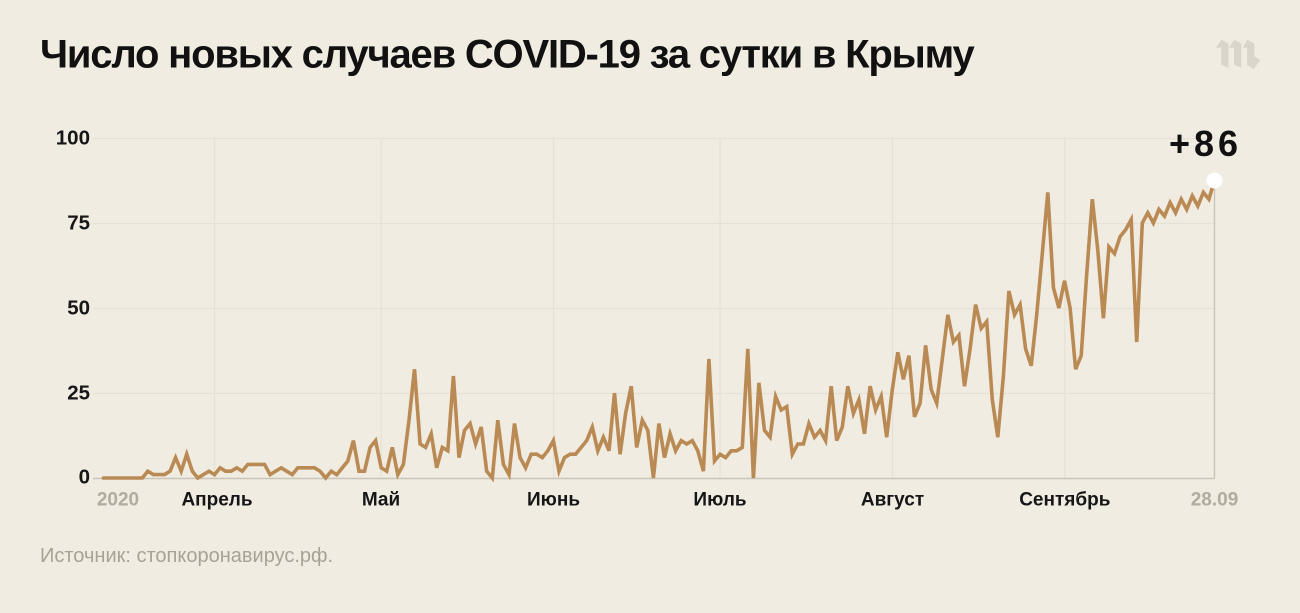  What do you see at coordinates (553, 500) in the screenshot?
I see `svg-text: Июнь` at bounding box center [553, 500].